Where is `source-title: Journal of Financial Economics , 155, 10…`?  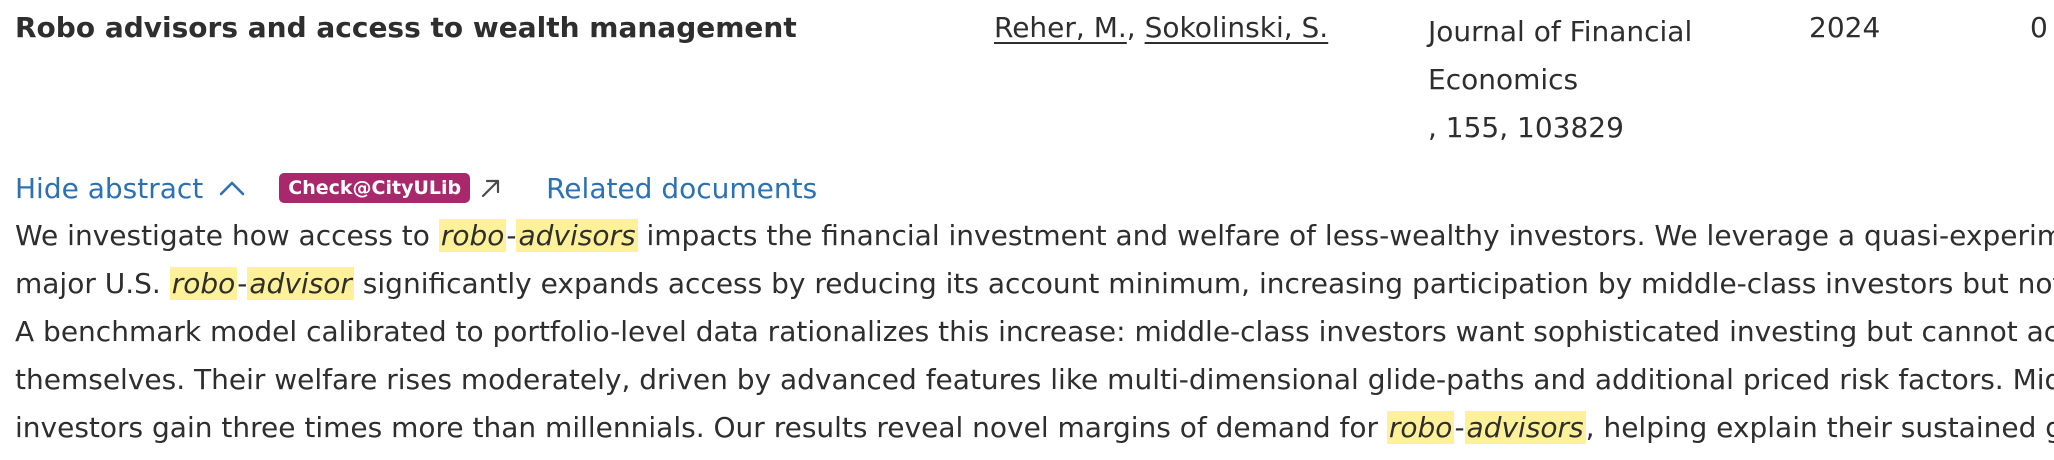
source-title: Journal of Financial Economics , 155, 10… is located at coordinates (1578, 80).